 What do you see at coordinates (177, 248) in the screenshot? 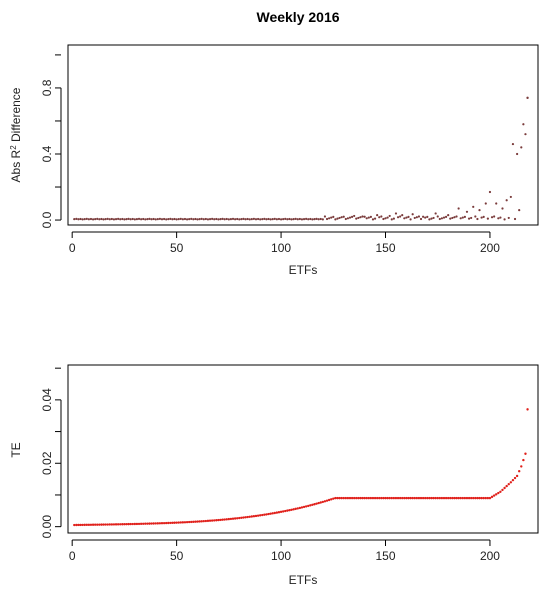
I see `x-tick-label: 50` at bounding box center [177, 248].